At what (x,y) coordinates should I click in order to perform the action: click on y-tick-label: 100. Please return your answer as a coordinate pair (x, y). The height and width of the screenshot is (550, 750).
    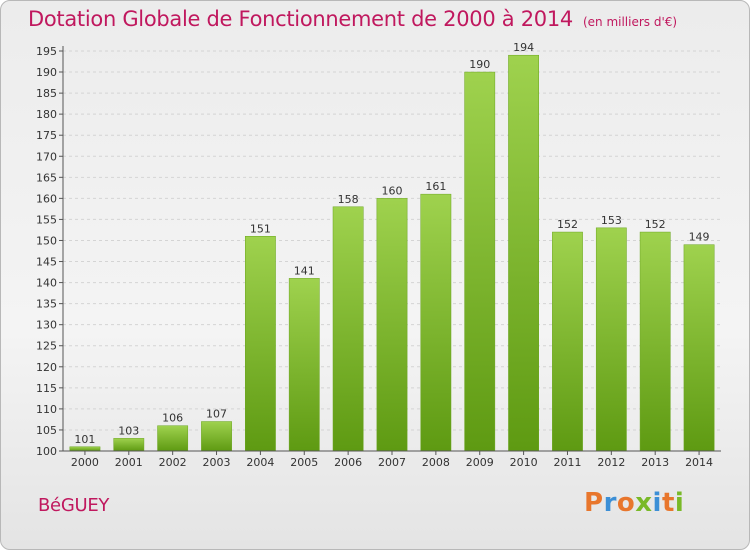
    Looking at the image, I should click on (46, 451).